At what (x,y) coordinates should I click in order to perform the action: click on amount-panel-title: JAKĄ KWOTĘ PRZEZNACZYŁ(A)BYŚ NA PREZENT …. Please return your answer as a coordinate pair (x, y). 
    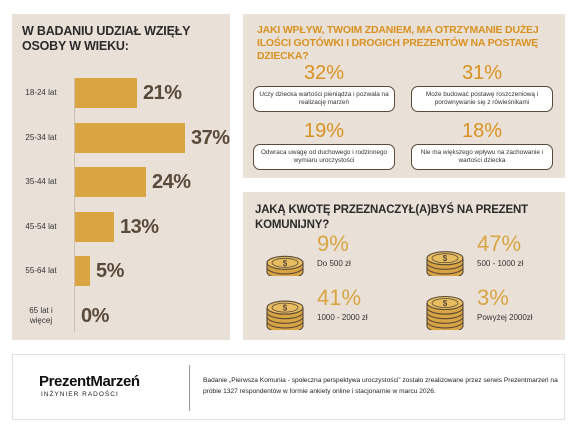
    Looking at the image, I should click on (391, 217).